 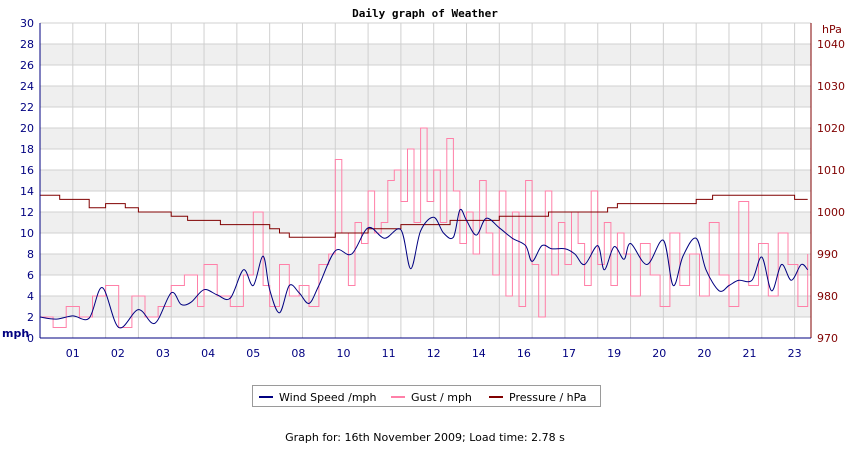 I want to click on x-tick-label: 03, so click(x=163, y=353).